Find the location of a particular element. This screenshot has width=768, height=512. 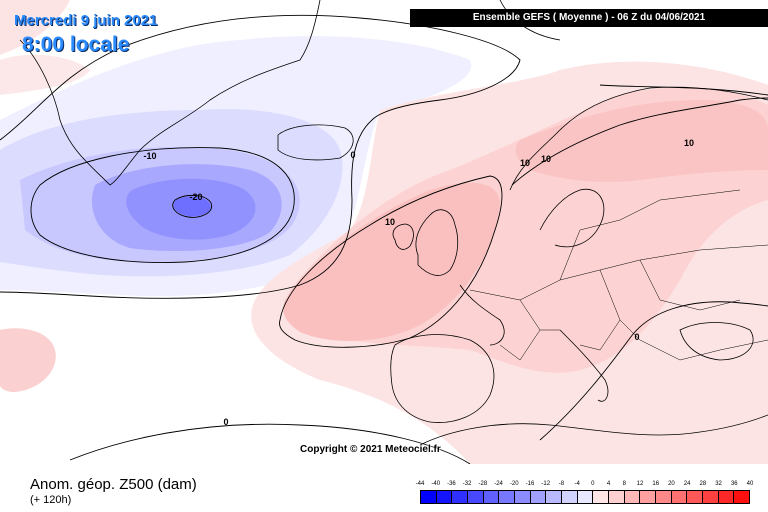

contour-minus20 is located at coordinates (192, 206).